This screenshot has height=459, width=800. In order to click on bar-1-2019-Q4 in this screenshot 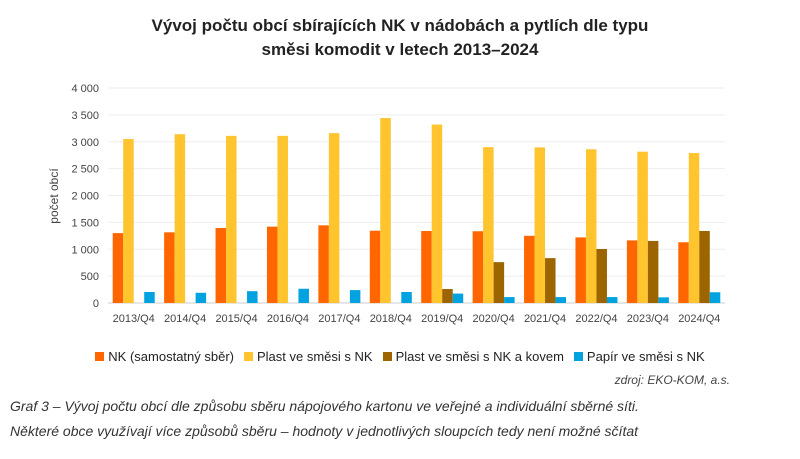, I will do `click(426, 266)`.